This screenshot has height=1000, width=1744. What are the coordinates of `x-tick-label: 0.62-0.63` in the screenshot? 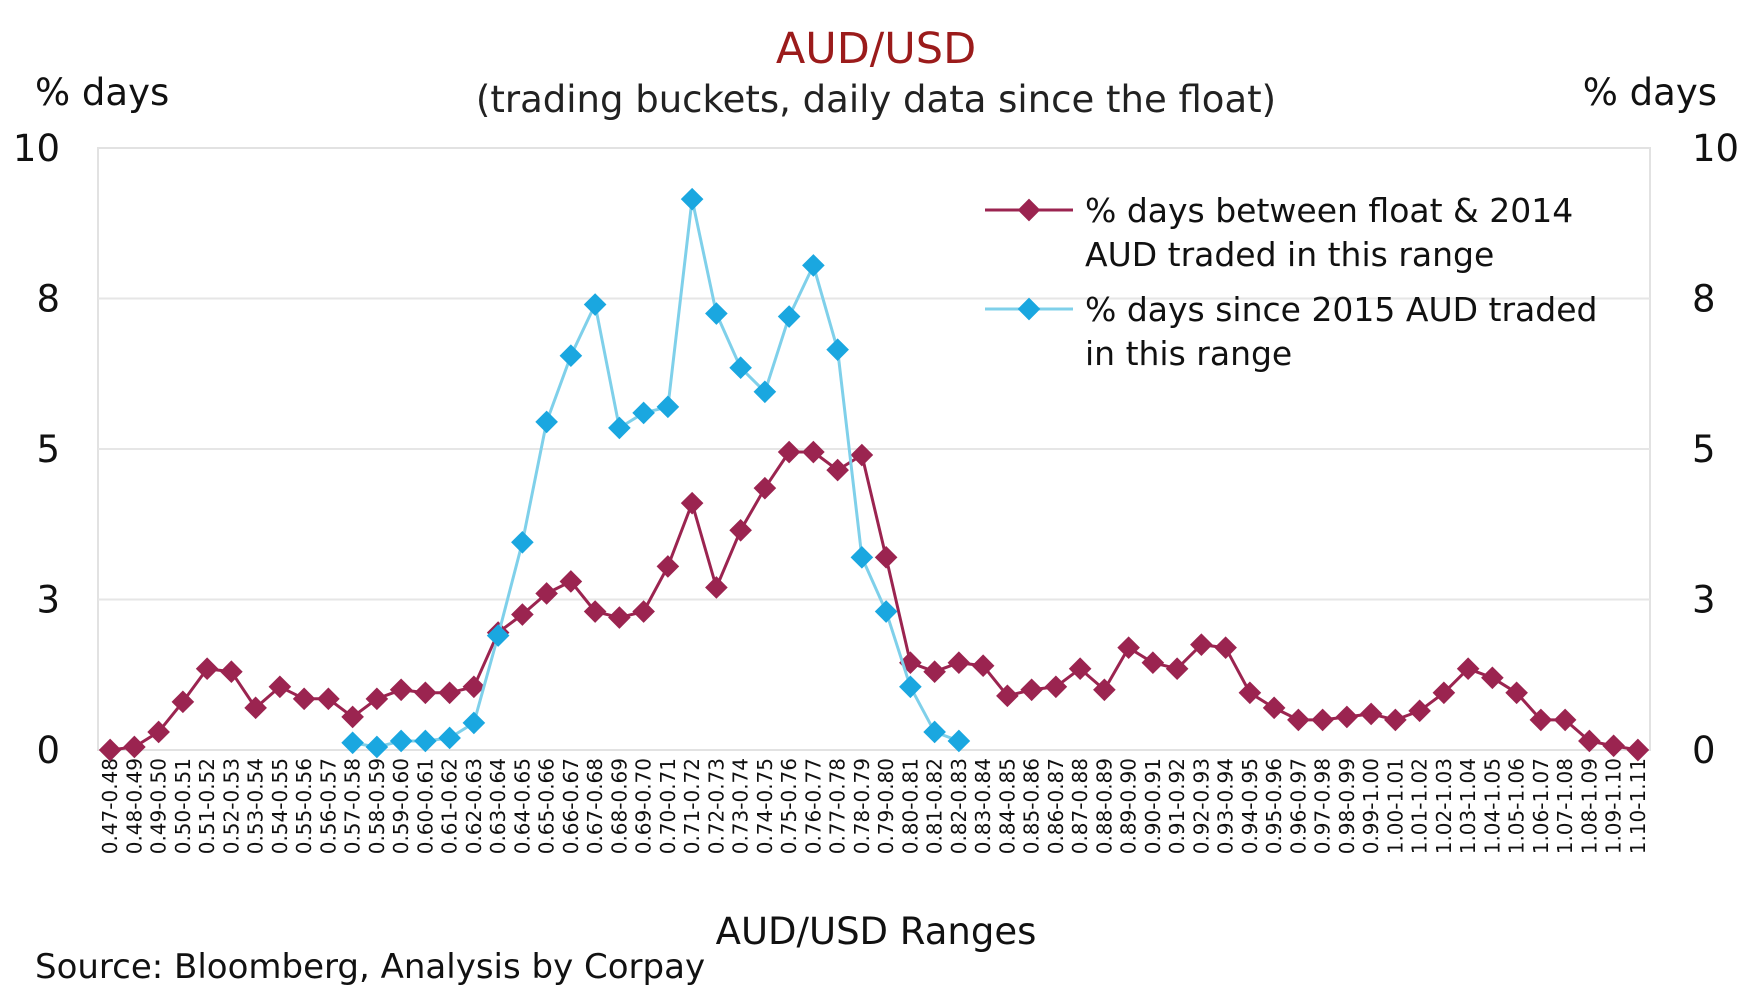 It's located at (474, 806).